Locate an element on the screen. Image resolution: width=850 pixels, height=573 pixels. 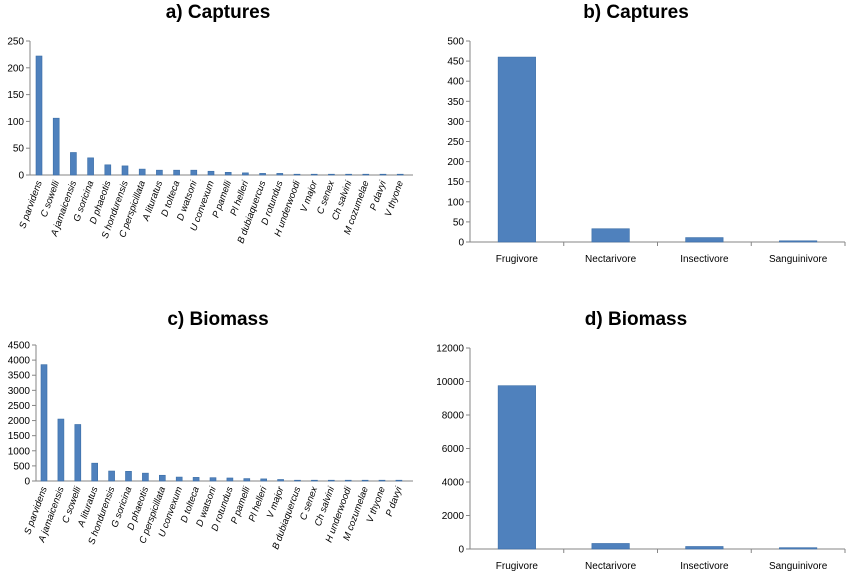
y-tick-label: 400 is located at coordinates (455, 82).